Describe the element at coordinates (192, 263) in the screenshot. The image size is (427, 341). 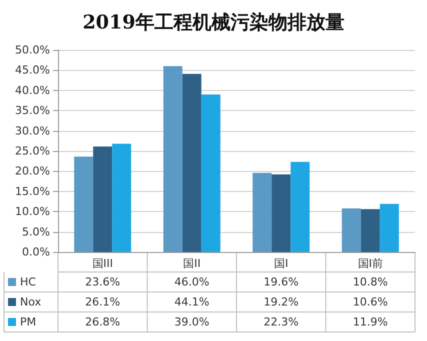
I see `x-tick-label: 国II` at that location.